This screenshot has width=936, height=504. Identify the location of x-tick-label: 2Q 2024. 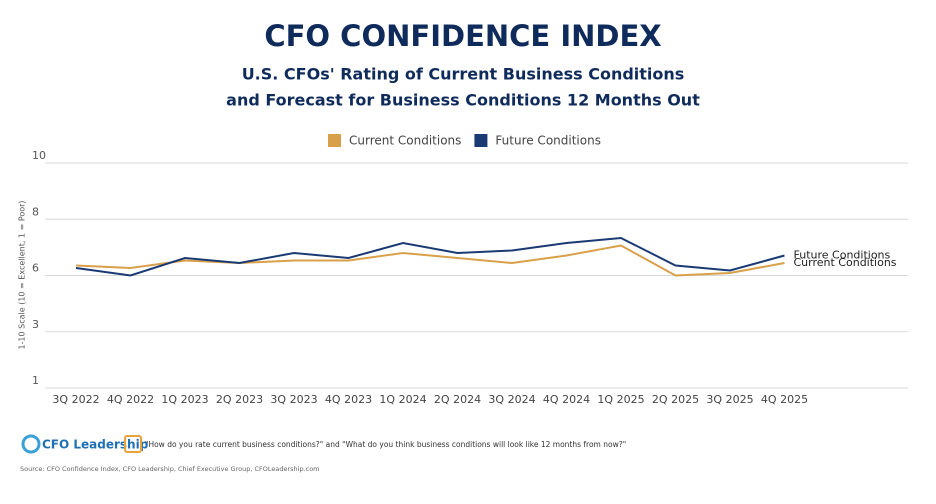
(457, 399).